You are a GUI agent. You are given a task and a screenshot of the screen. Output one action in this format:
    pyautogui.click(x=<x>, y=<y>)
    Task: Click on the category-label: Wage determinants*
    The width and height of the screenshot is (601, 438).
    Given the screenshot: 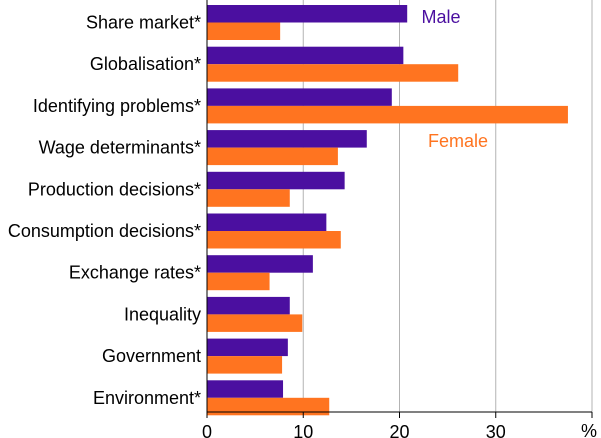 What is the action you would take?
    pyautogui.click(x=120, y=148)
    